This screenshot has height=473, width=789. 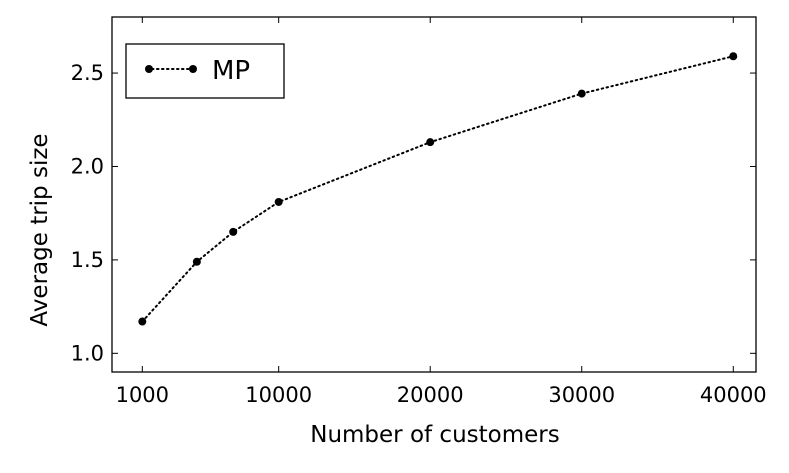 I want to click on x-tick-label: 20000, so click(x=430, y=395).